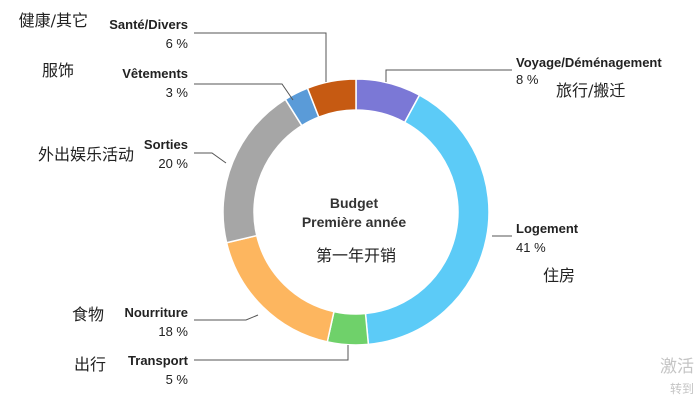  I want to click on label-sante-pct: 6 %, so click(177, 43).